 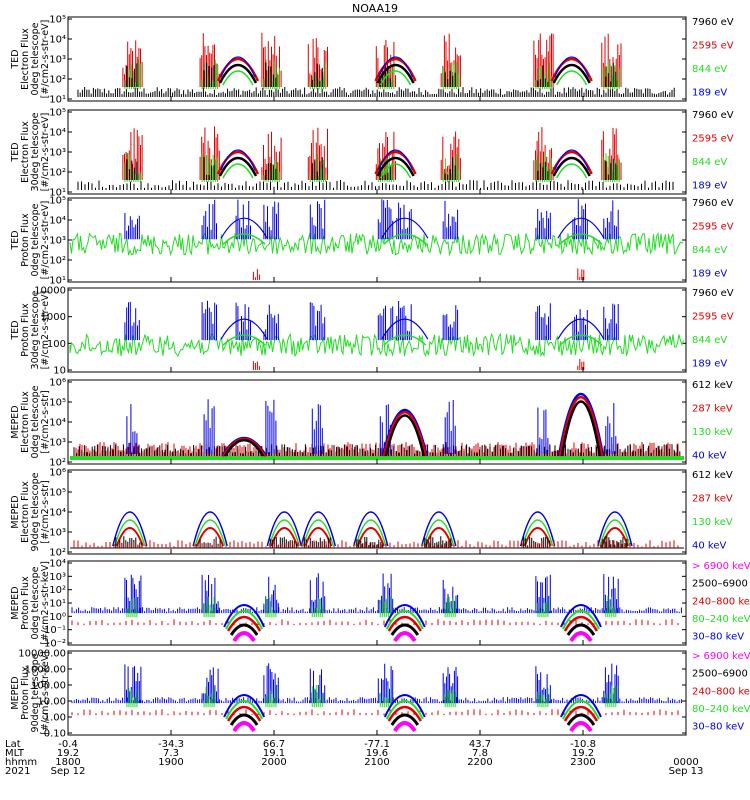 I want to click on legend-entry: 30–80 keV, so click(x=718, y=637).